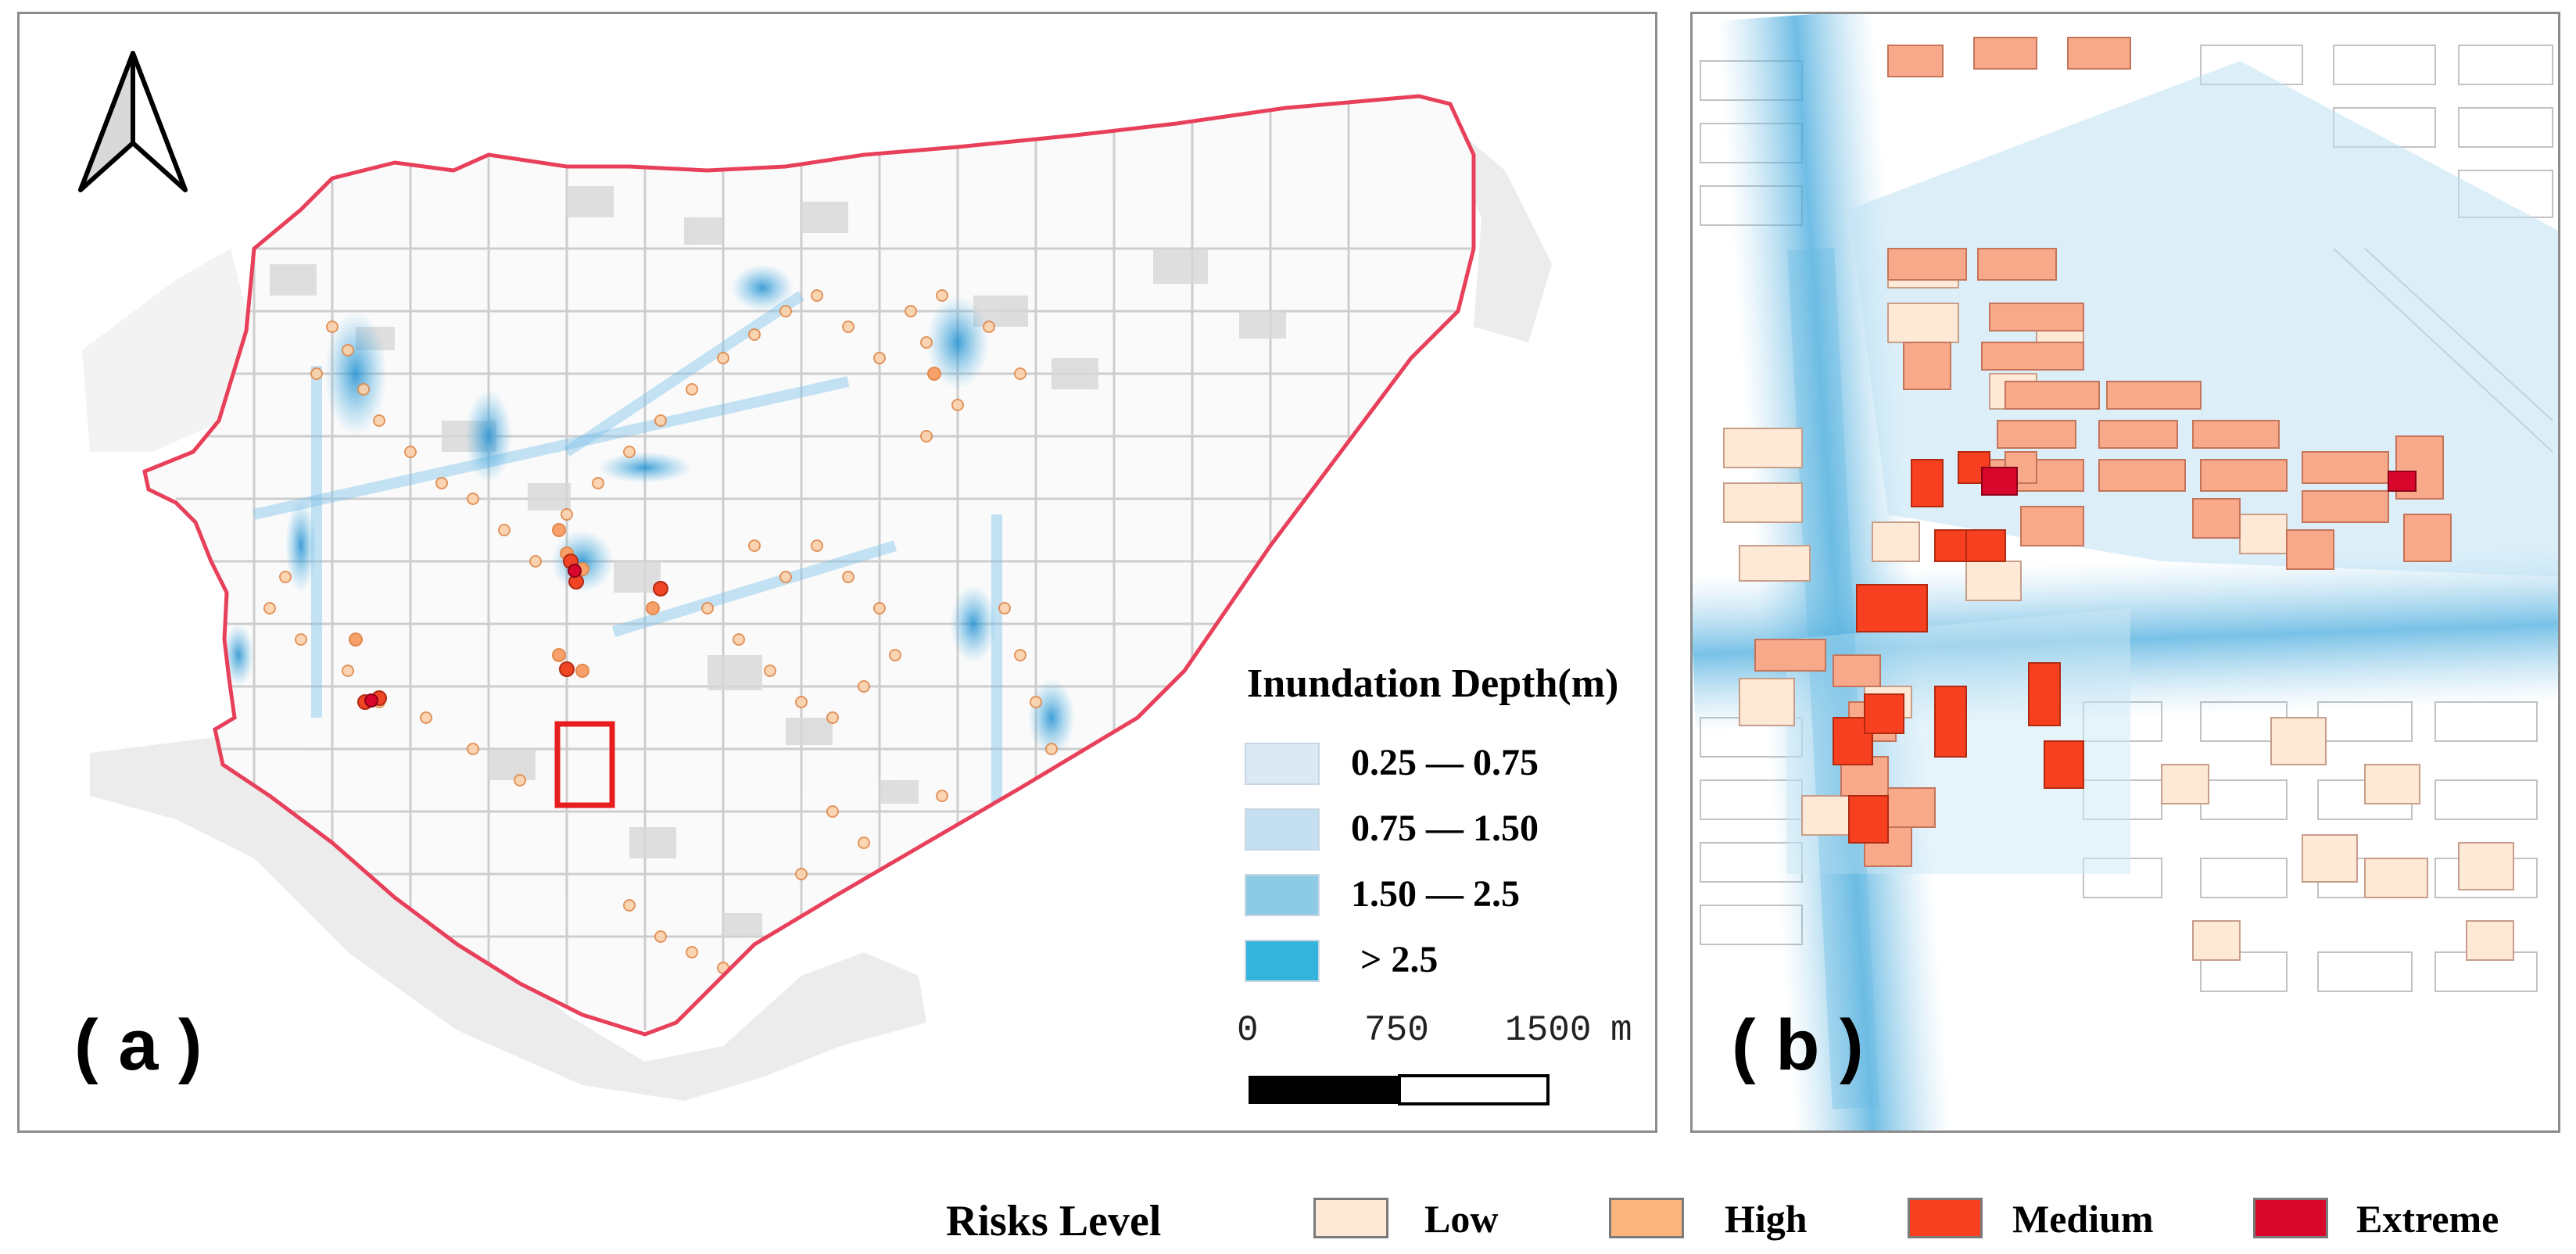 Image resolution: width=2576 pixels, height=1254 pixels. I want to click on scale-tick-750: 750, so click(1396, 1030).